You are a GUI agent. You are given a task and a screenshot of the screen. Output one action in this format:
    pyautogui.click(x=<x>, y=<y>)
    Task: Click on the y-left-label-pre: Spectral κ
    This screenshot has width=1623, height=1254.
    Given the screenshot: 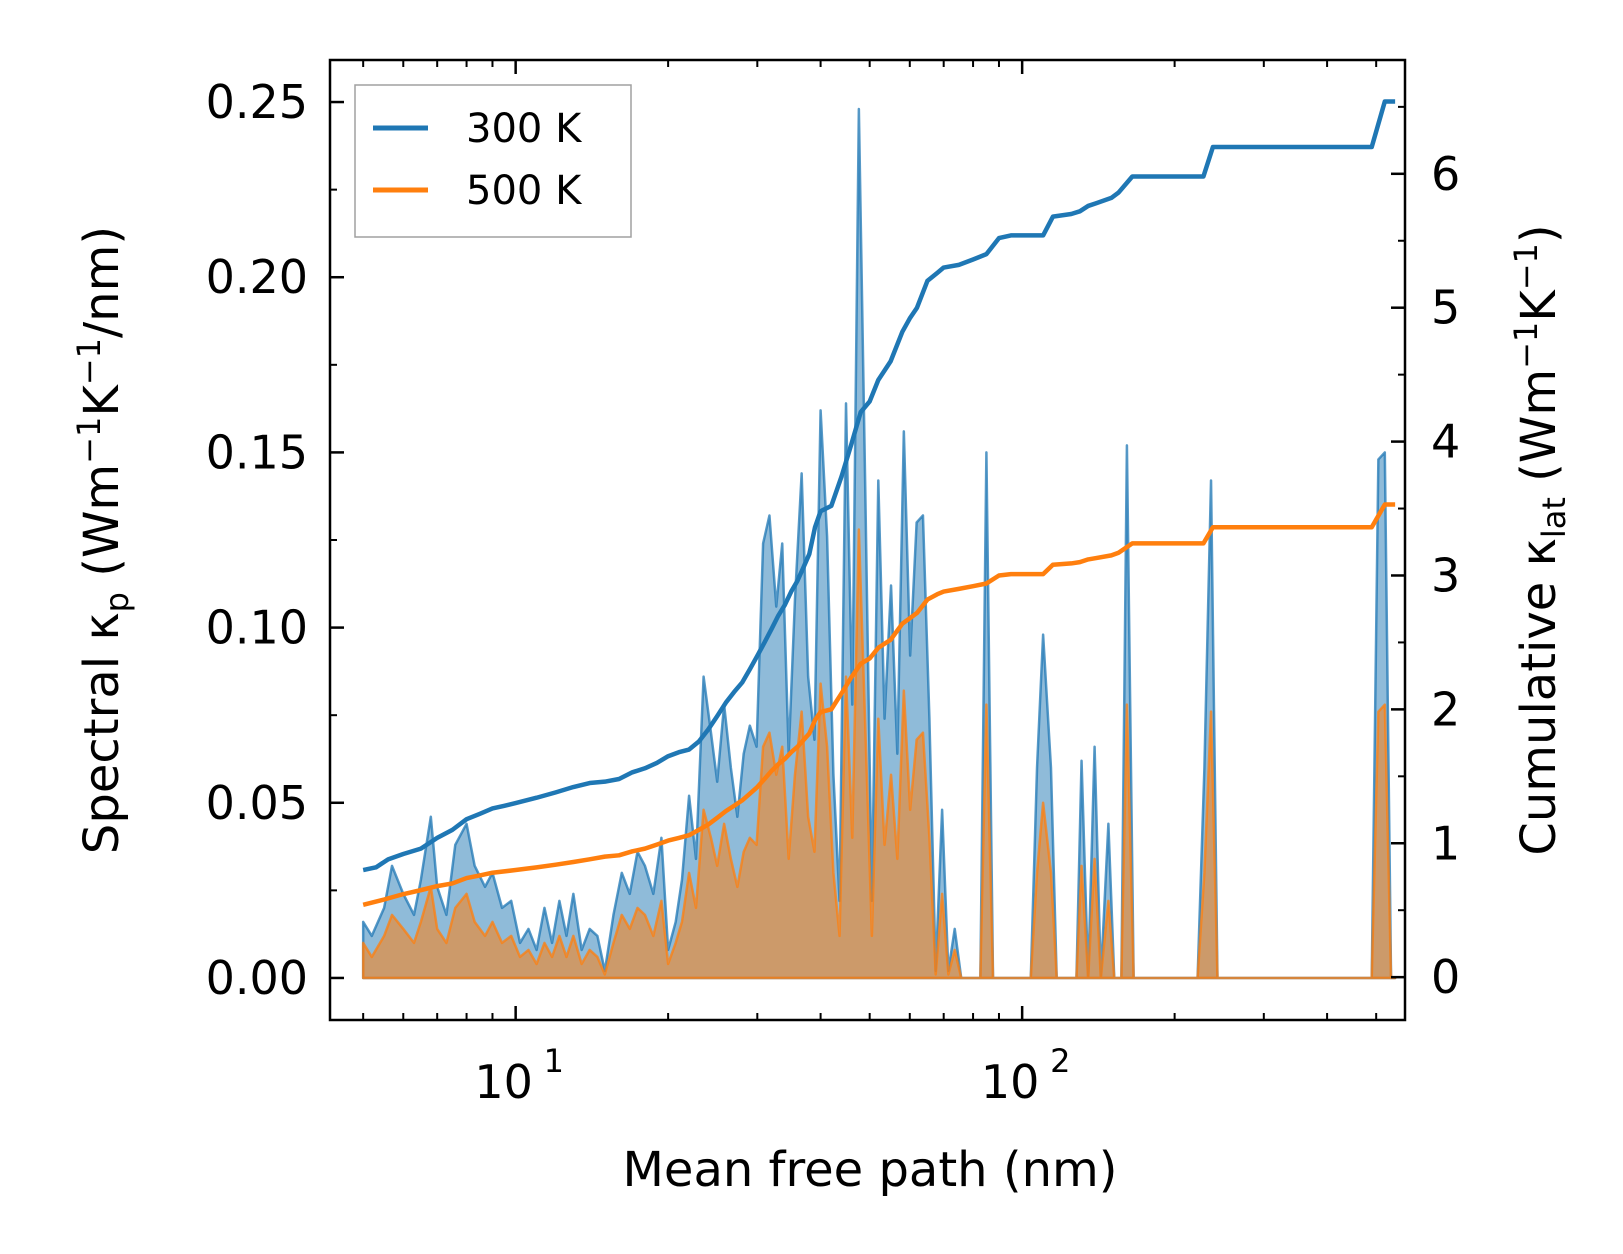 What is the action you would take?
    pyautogui.click(x=102, y=733)
    